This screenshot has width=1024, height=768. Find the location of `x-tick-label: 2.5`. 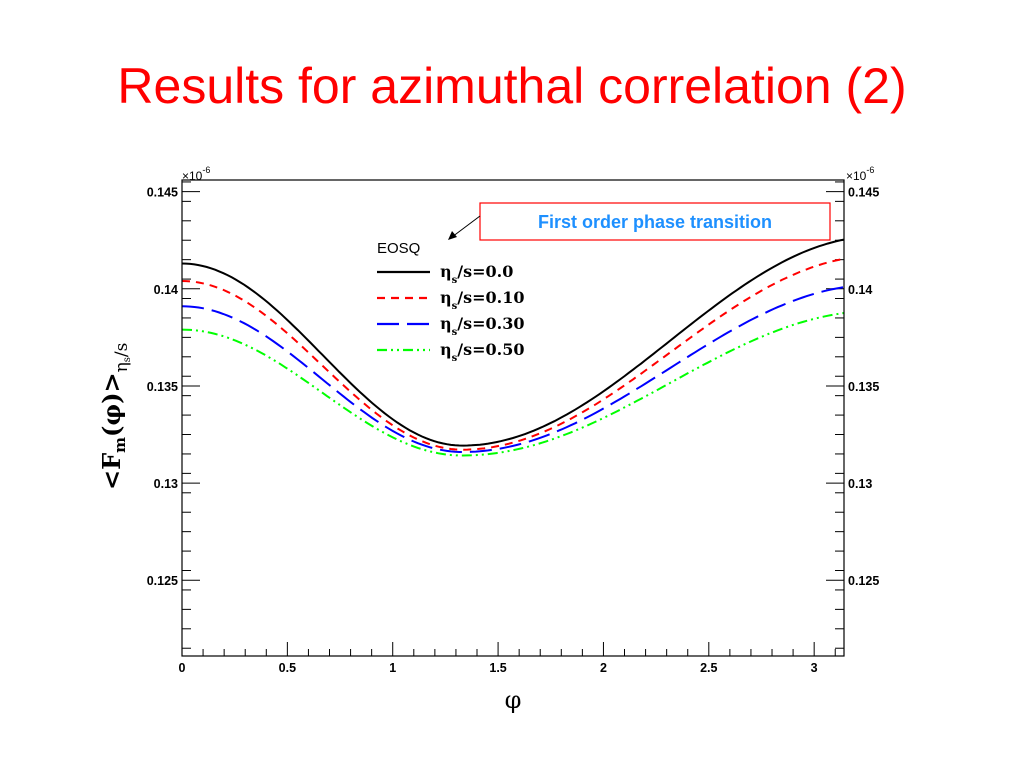

x-tick-label: 2.5 is located at coordinates (708, 668).